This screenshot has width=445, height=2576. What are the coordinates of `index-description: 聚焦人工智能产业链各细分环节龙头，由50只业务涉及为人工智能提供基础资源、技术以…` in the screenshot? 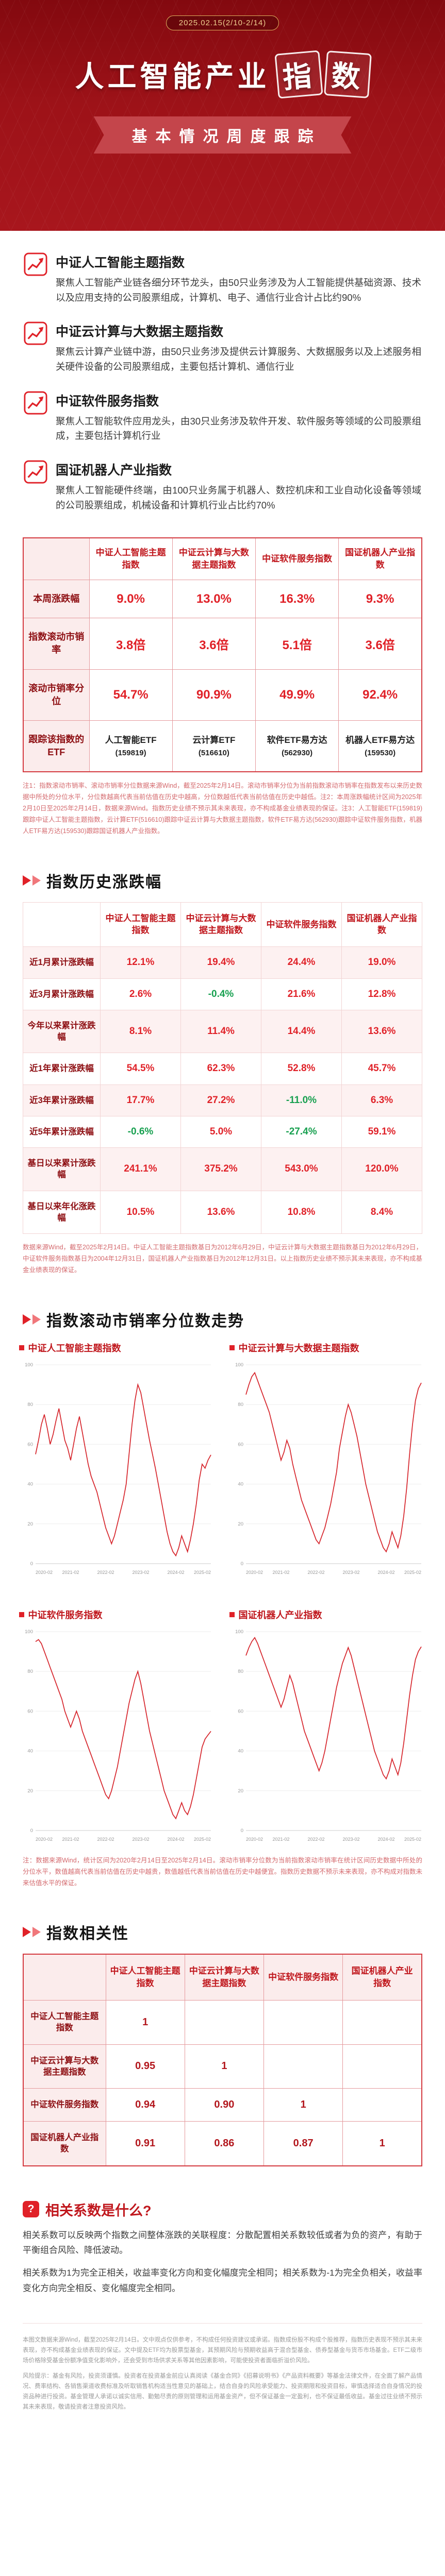 It's located at (239, 290).